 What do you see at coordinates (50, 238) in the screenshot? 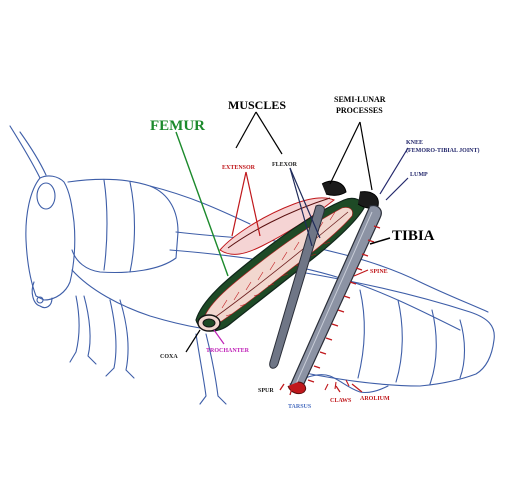
I see `head-outline` at bounding box center [50, 238].